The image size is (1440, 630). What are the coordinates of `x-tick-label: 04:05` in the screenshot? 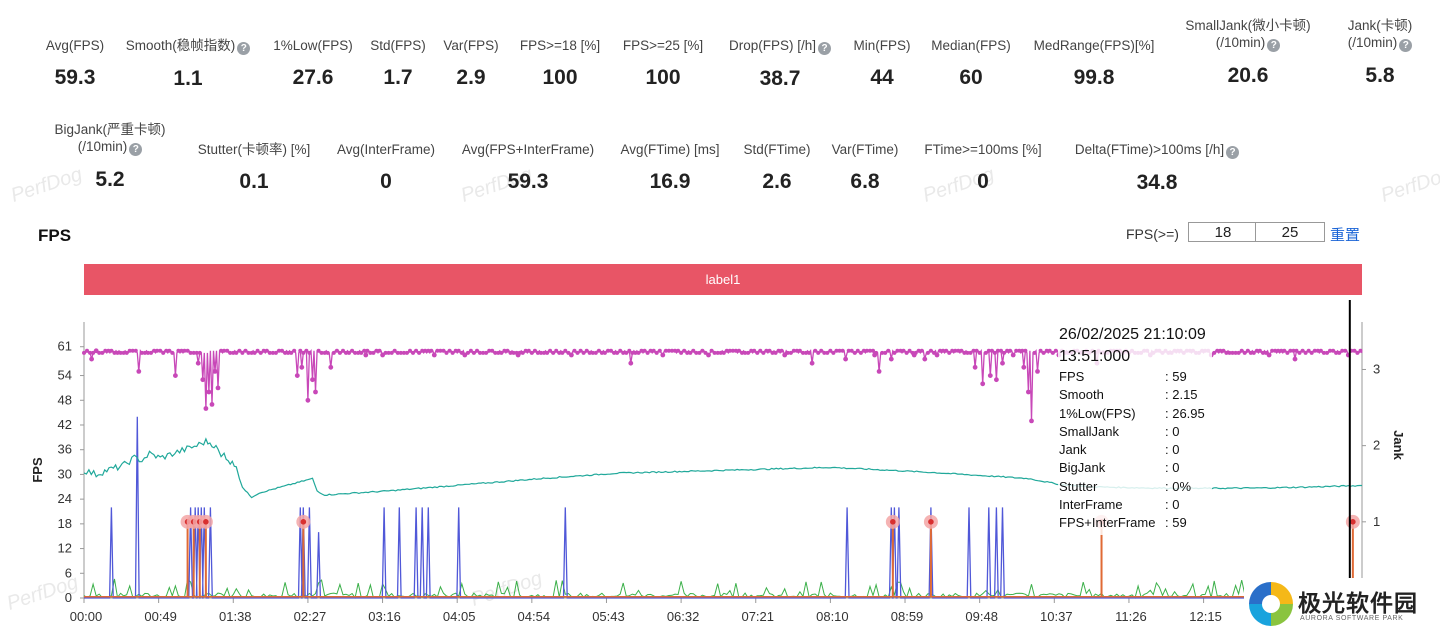 It's located at (459, 616).